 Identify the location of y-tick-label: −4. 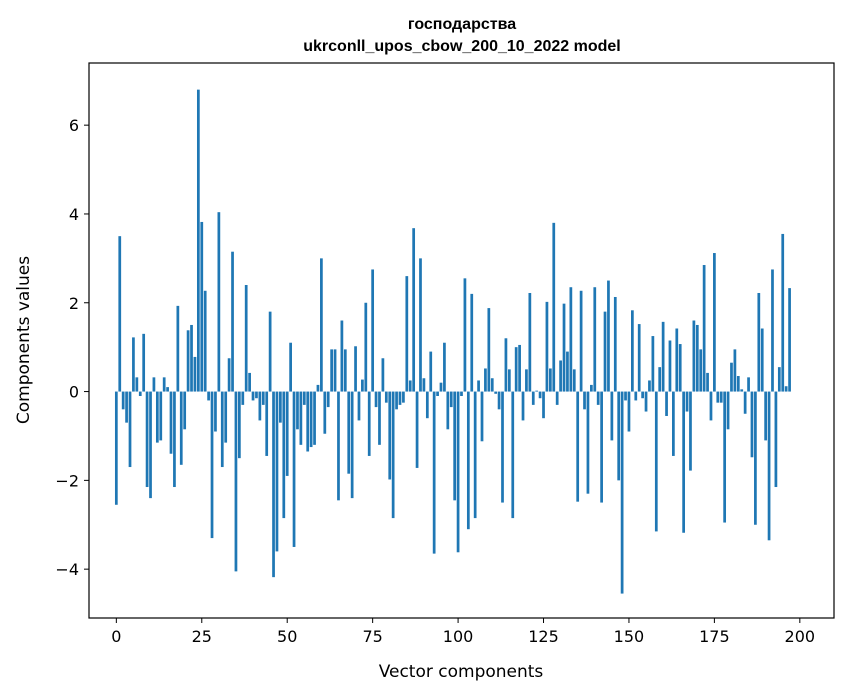
(67, 569).